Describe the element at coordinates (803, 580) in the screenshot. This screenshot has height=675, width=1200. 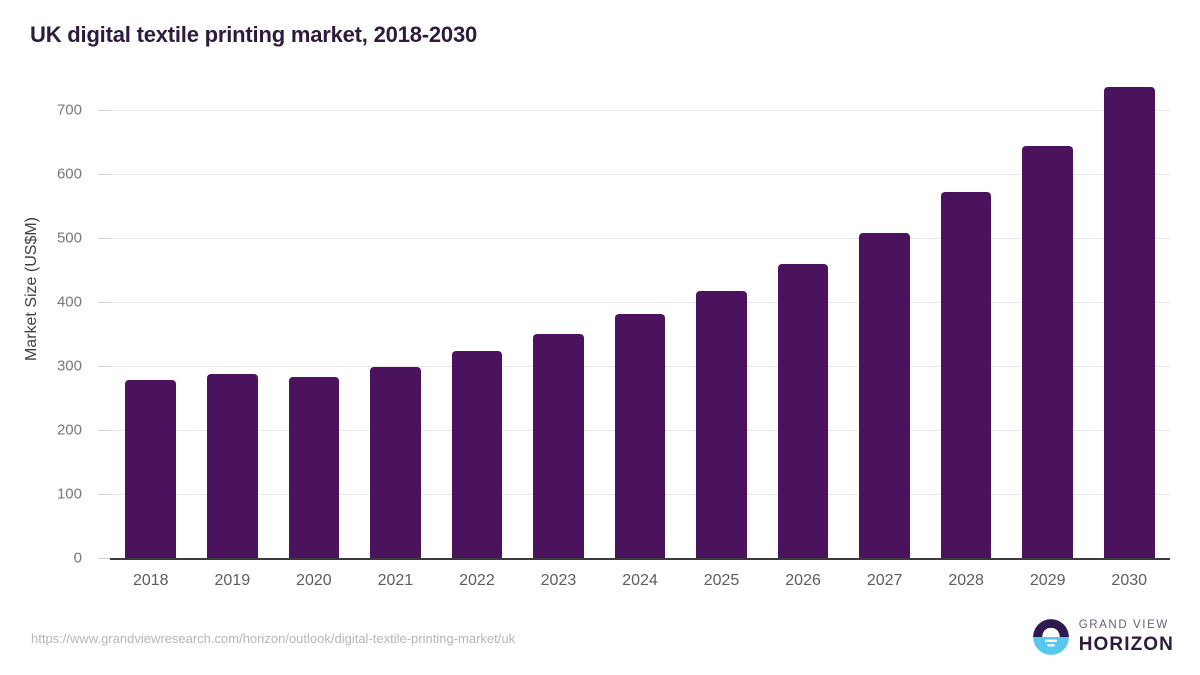
I see `x-tick-label: 2026` at that location.